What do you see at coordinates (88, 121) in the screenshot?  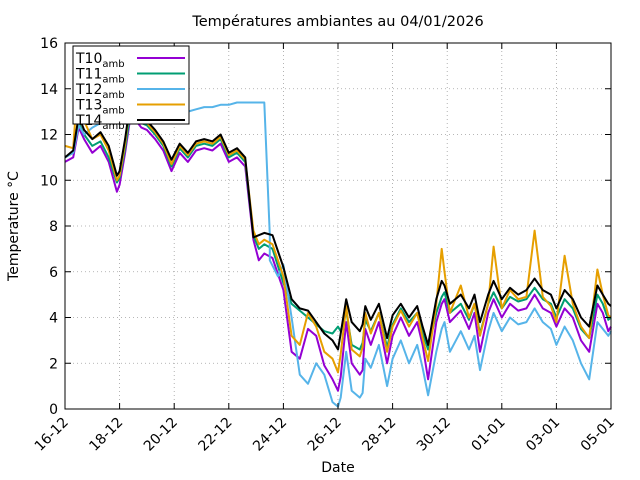 I see `legend-series-name: T14` at bounding box center [88, 121].